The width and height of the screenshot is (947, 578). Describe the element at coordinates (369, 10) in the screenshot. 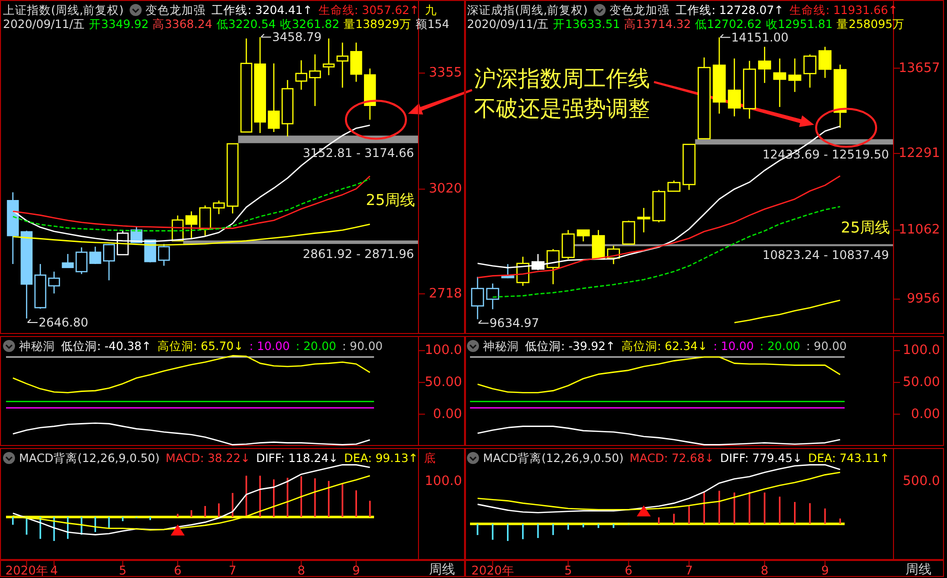

I see `text: 生命线: 3057.62↑` at that location.